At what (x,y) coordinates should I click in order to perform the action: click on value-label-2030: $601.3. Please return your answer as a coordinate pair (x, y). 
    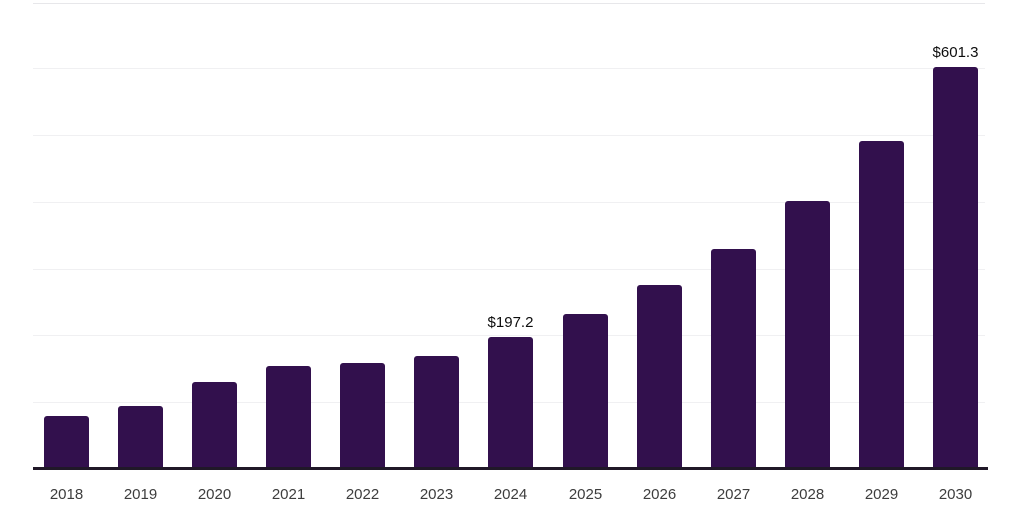
    Looking at the image, I should click on (955, 52).